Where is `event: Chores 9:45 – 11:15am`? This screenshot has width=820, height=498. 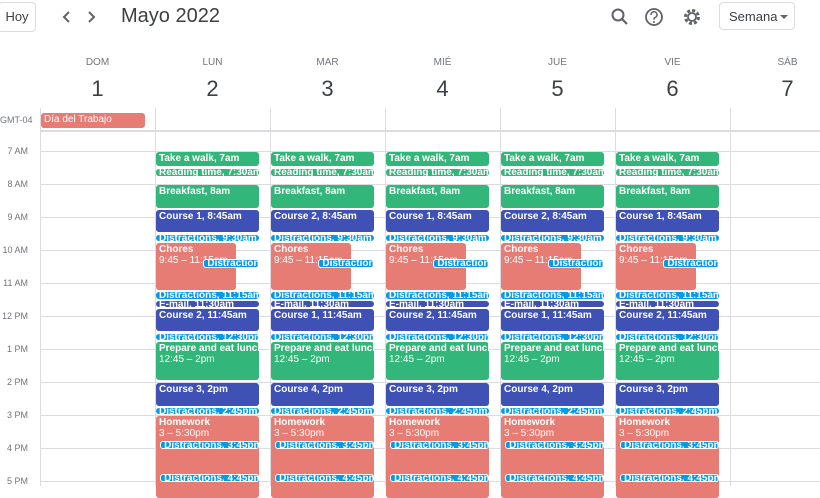
event: Chores 9:45 – 11:15am is located at coordinates (656, 266).